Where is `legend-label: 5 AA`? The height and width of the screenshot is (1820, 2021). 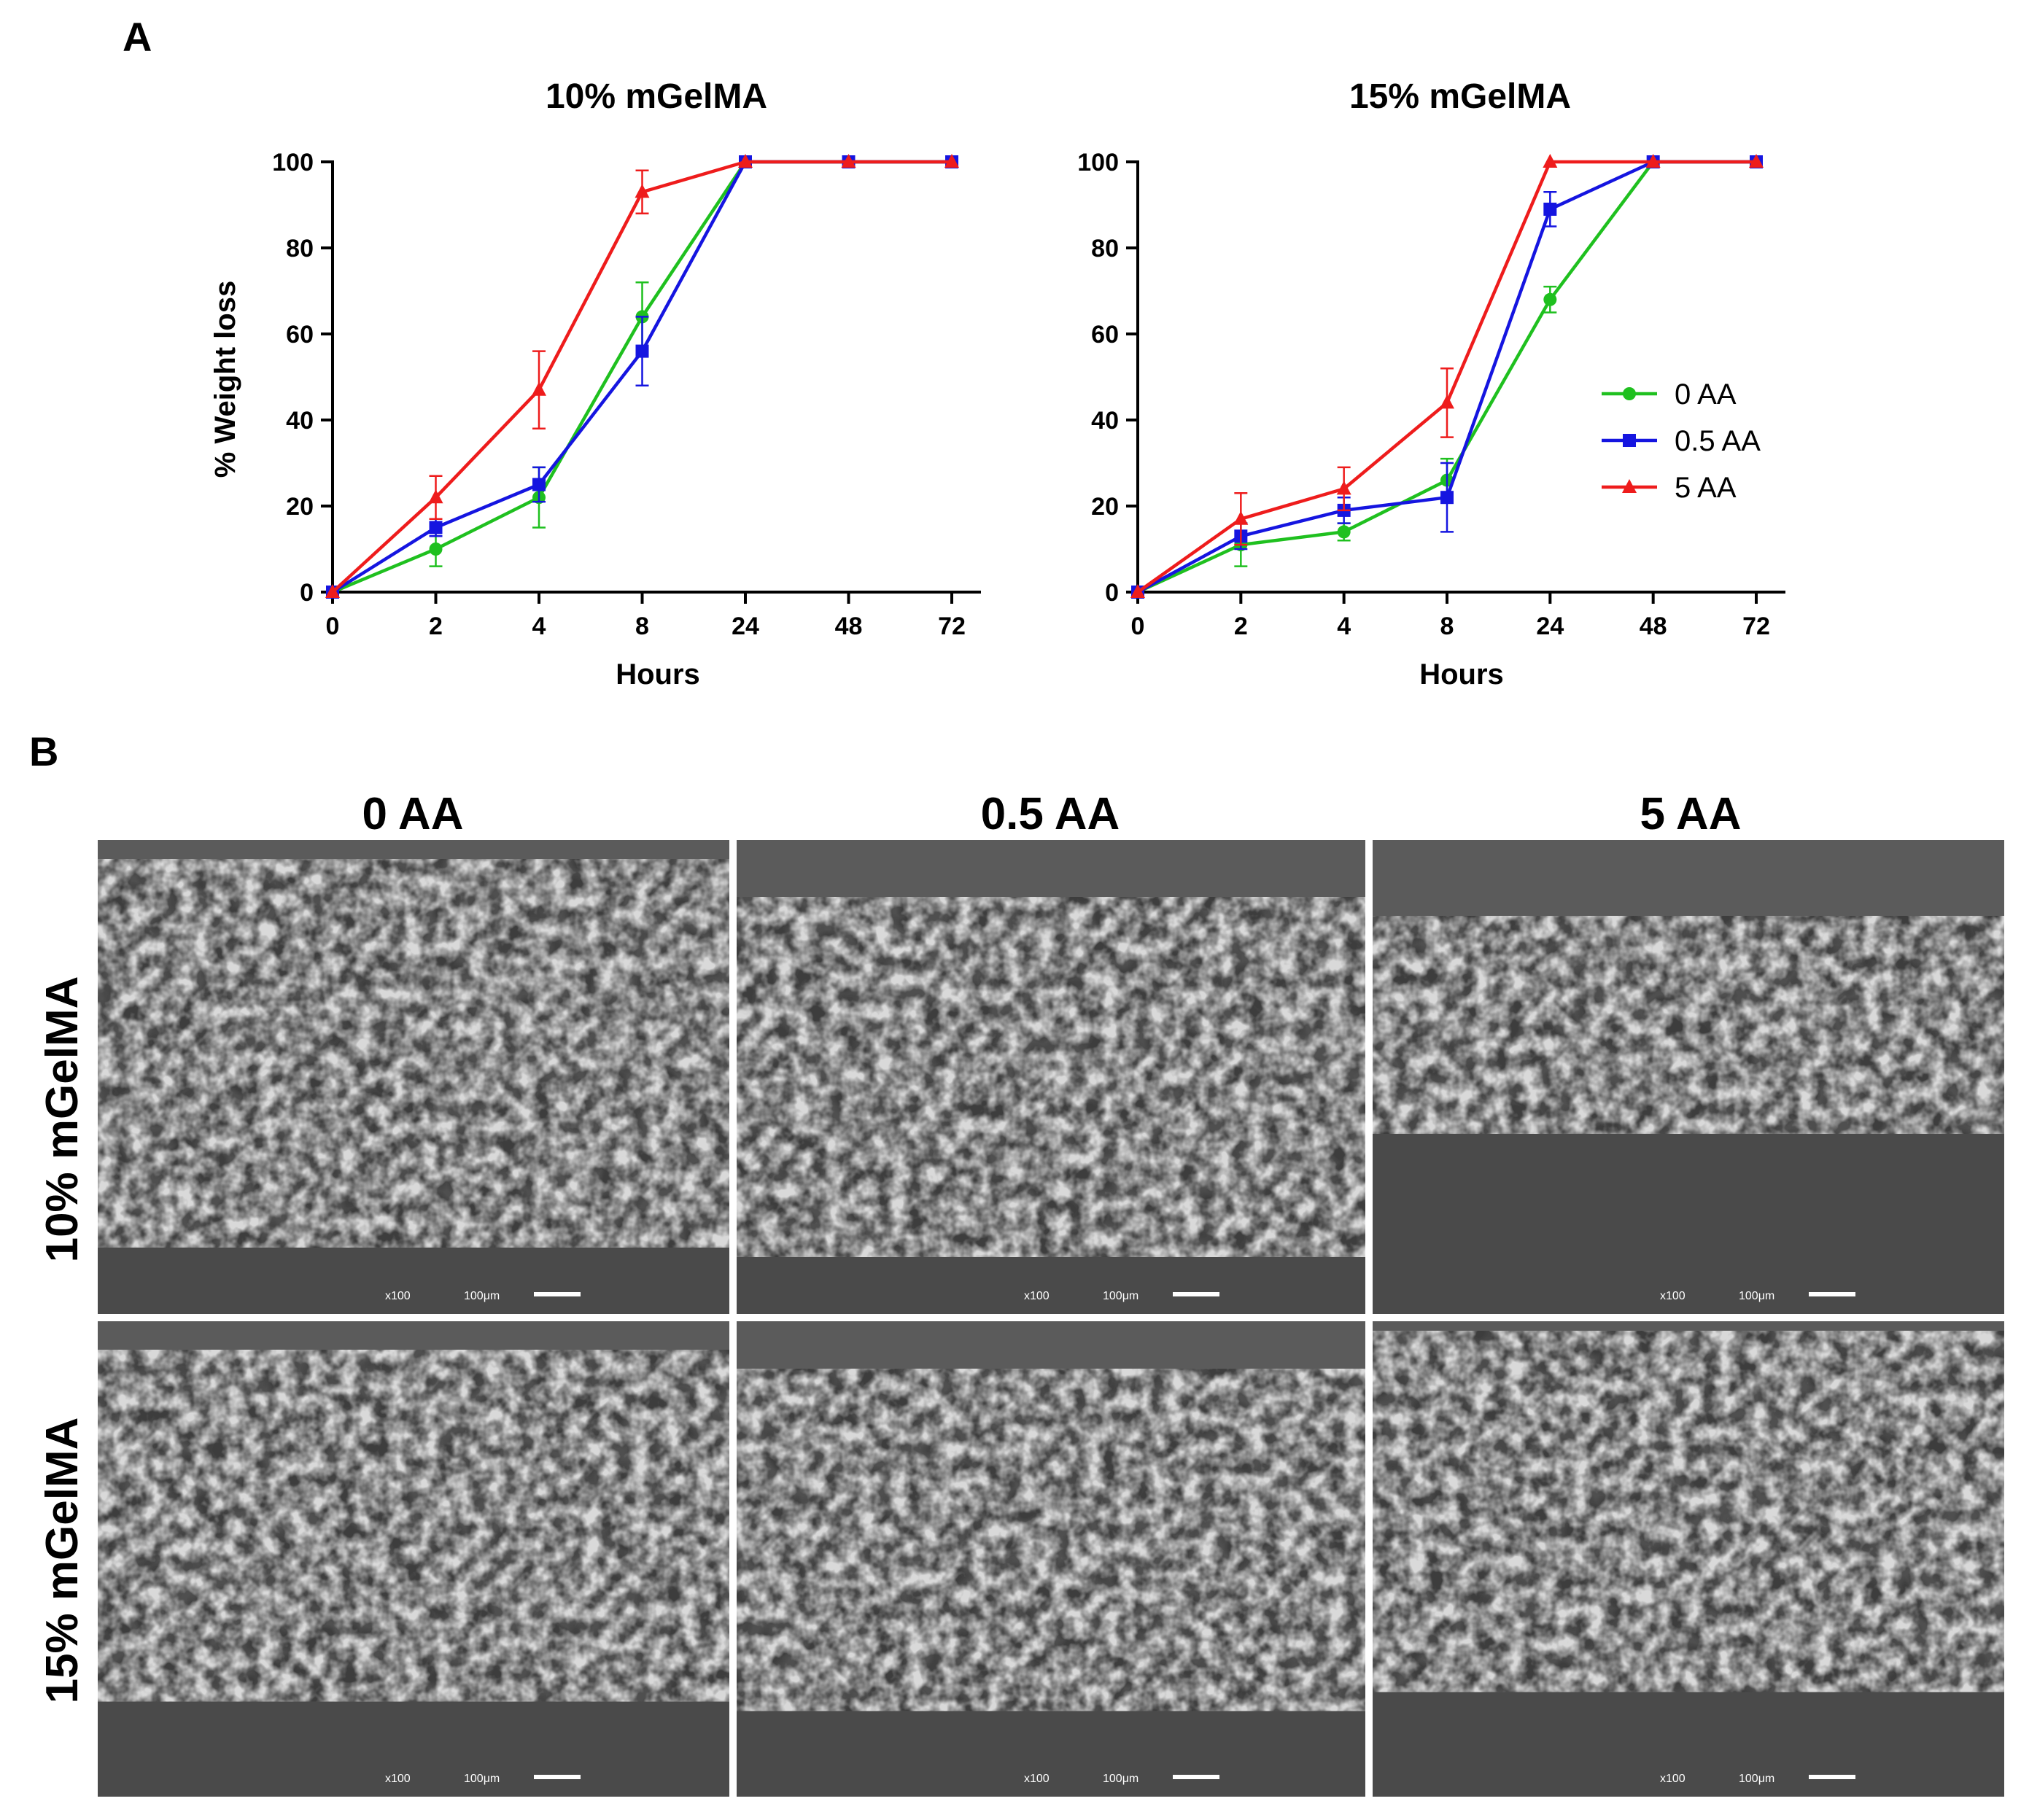
legend-label: 5 AA is located at coordinates (1706, 488).